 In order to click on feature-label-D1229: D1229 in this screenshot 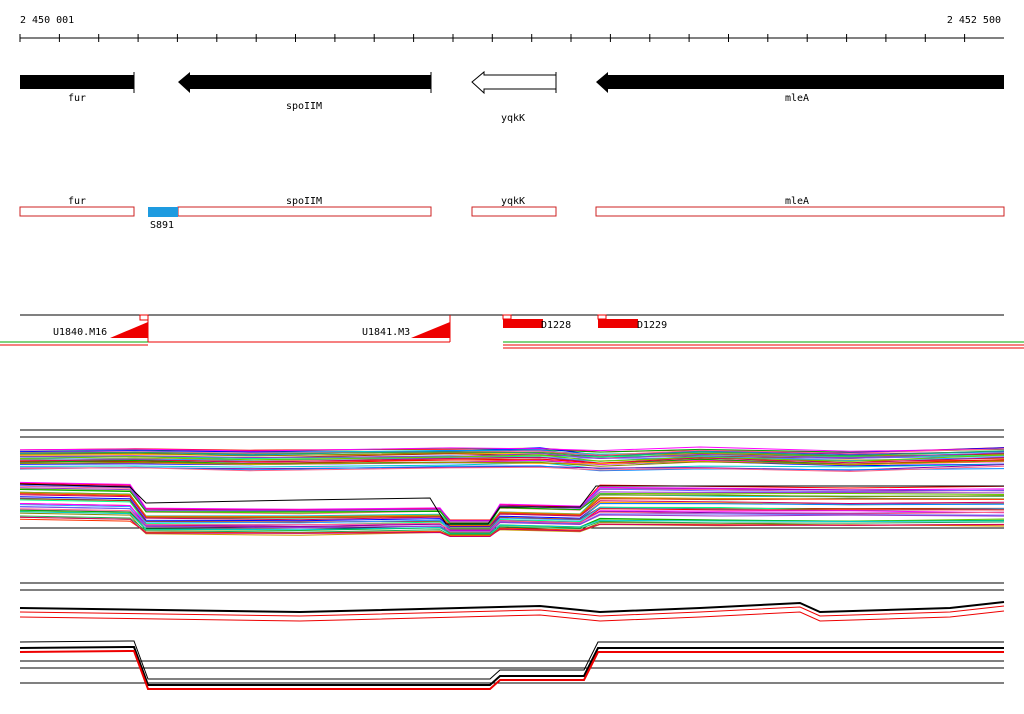, I will do `click(652, 325)`.